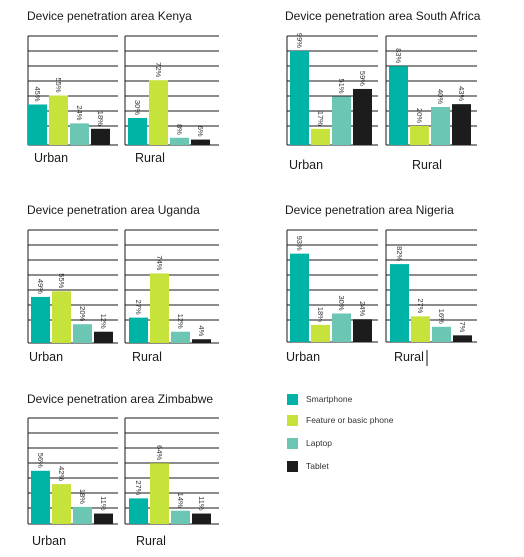  What do you see at coordinates (399, 253) in the screenshot?
I see `data-label: 82%` at bounding box center [399, 253].